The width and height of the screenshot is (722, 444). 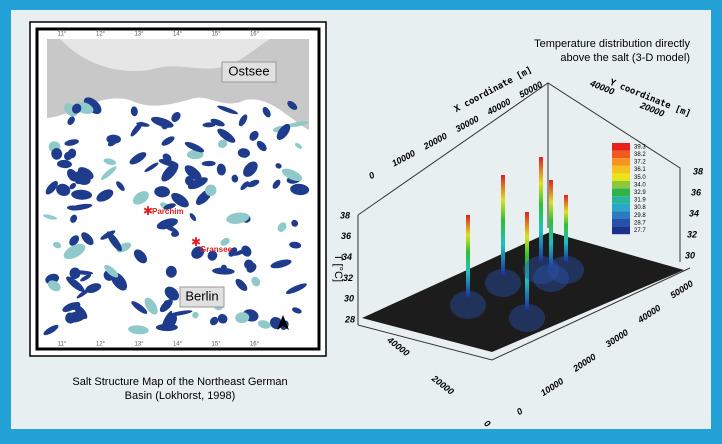 What do you see at coordinates (349, 319) in the screenshot?
I see `tick-label: 28` at bounding box center [349, 319].